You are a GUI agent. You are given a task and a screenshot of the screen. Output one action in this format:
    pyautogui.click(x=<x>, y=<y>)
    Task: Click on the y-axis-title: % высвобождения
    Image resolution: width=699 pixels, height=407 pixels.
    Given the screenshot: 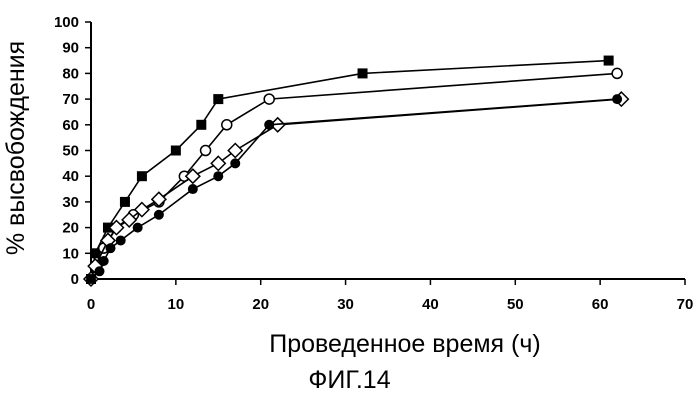 What is the action you would take?
    pyautogui.click(x=16, y=148)
    